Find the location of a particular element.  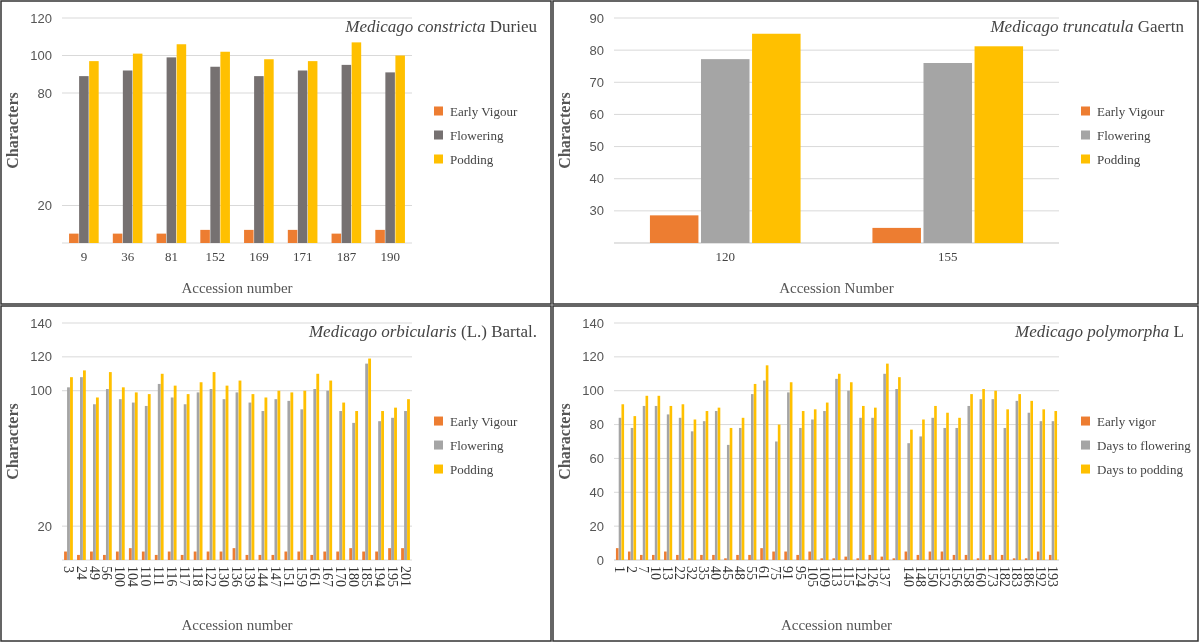

x-axis-title: Accession Number is located at coordinates (836, 288).